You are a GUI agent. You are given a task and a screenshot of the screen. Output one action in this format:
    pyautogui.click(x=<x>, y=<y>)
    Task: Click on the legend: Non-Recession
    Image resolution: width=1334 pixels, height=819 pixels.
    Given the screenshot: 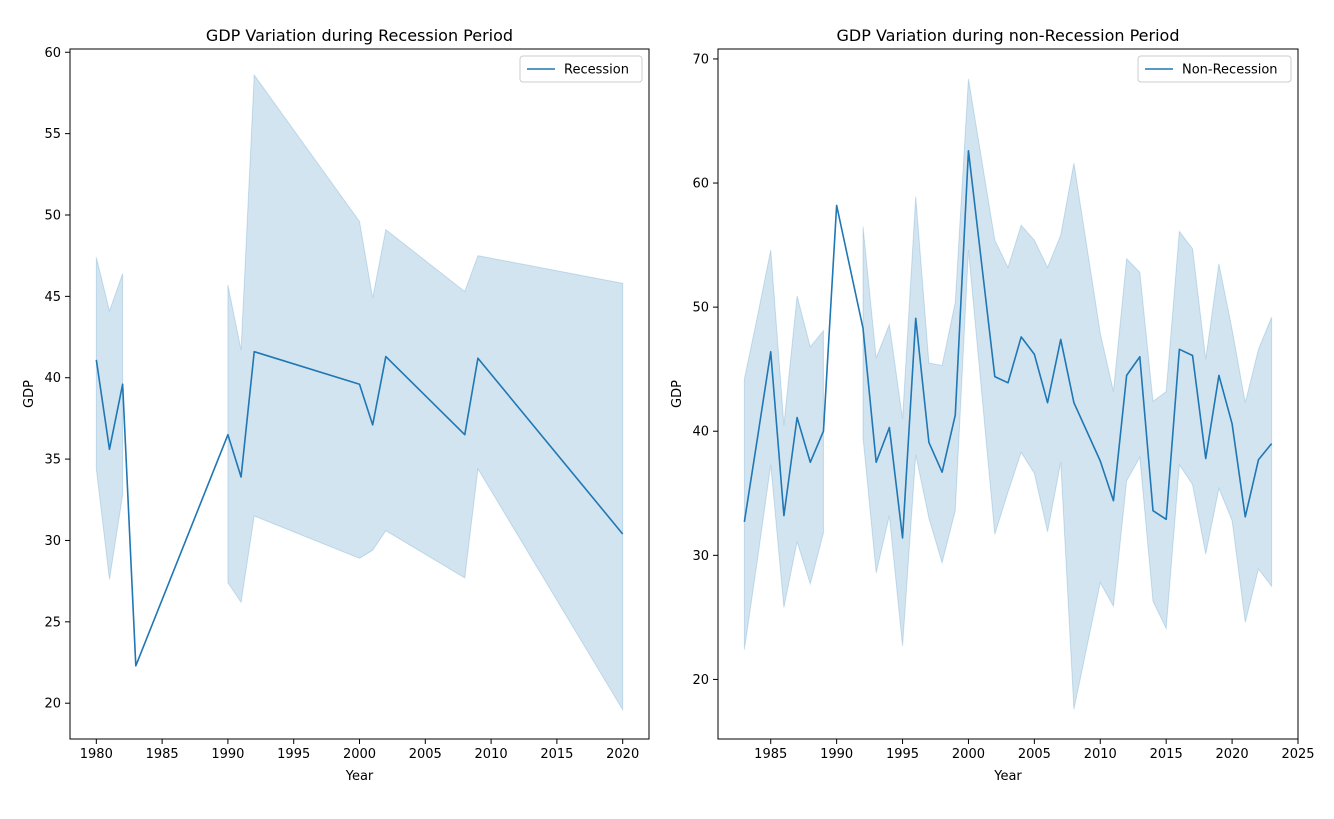 What is the action you would take?
    pyautogui.click(x=1214, y=69)
    